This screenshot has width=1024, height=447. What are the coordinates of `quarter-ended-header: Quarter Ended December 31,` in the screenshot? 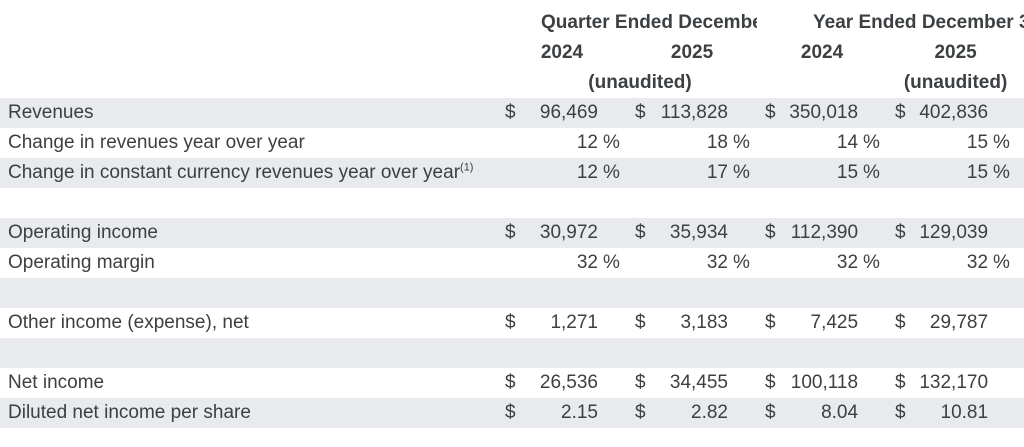 It's located at (649, 22).